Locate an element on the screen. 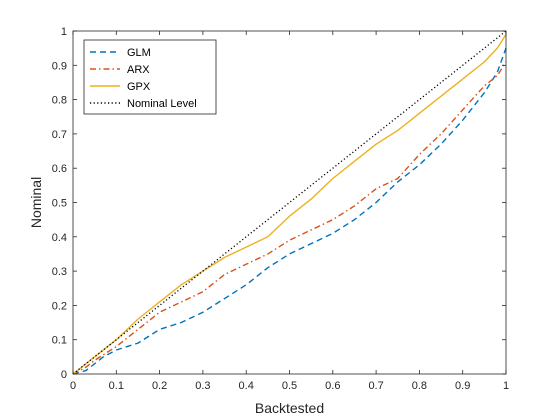 This screenshot has height=420, width=560. x-axis-title: Backtested is located at coordinates (289, 408).